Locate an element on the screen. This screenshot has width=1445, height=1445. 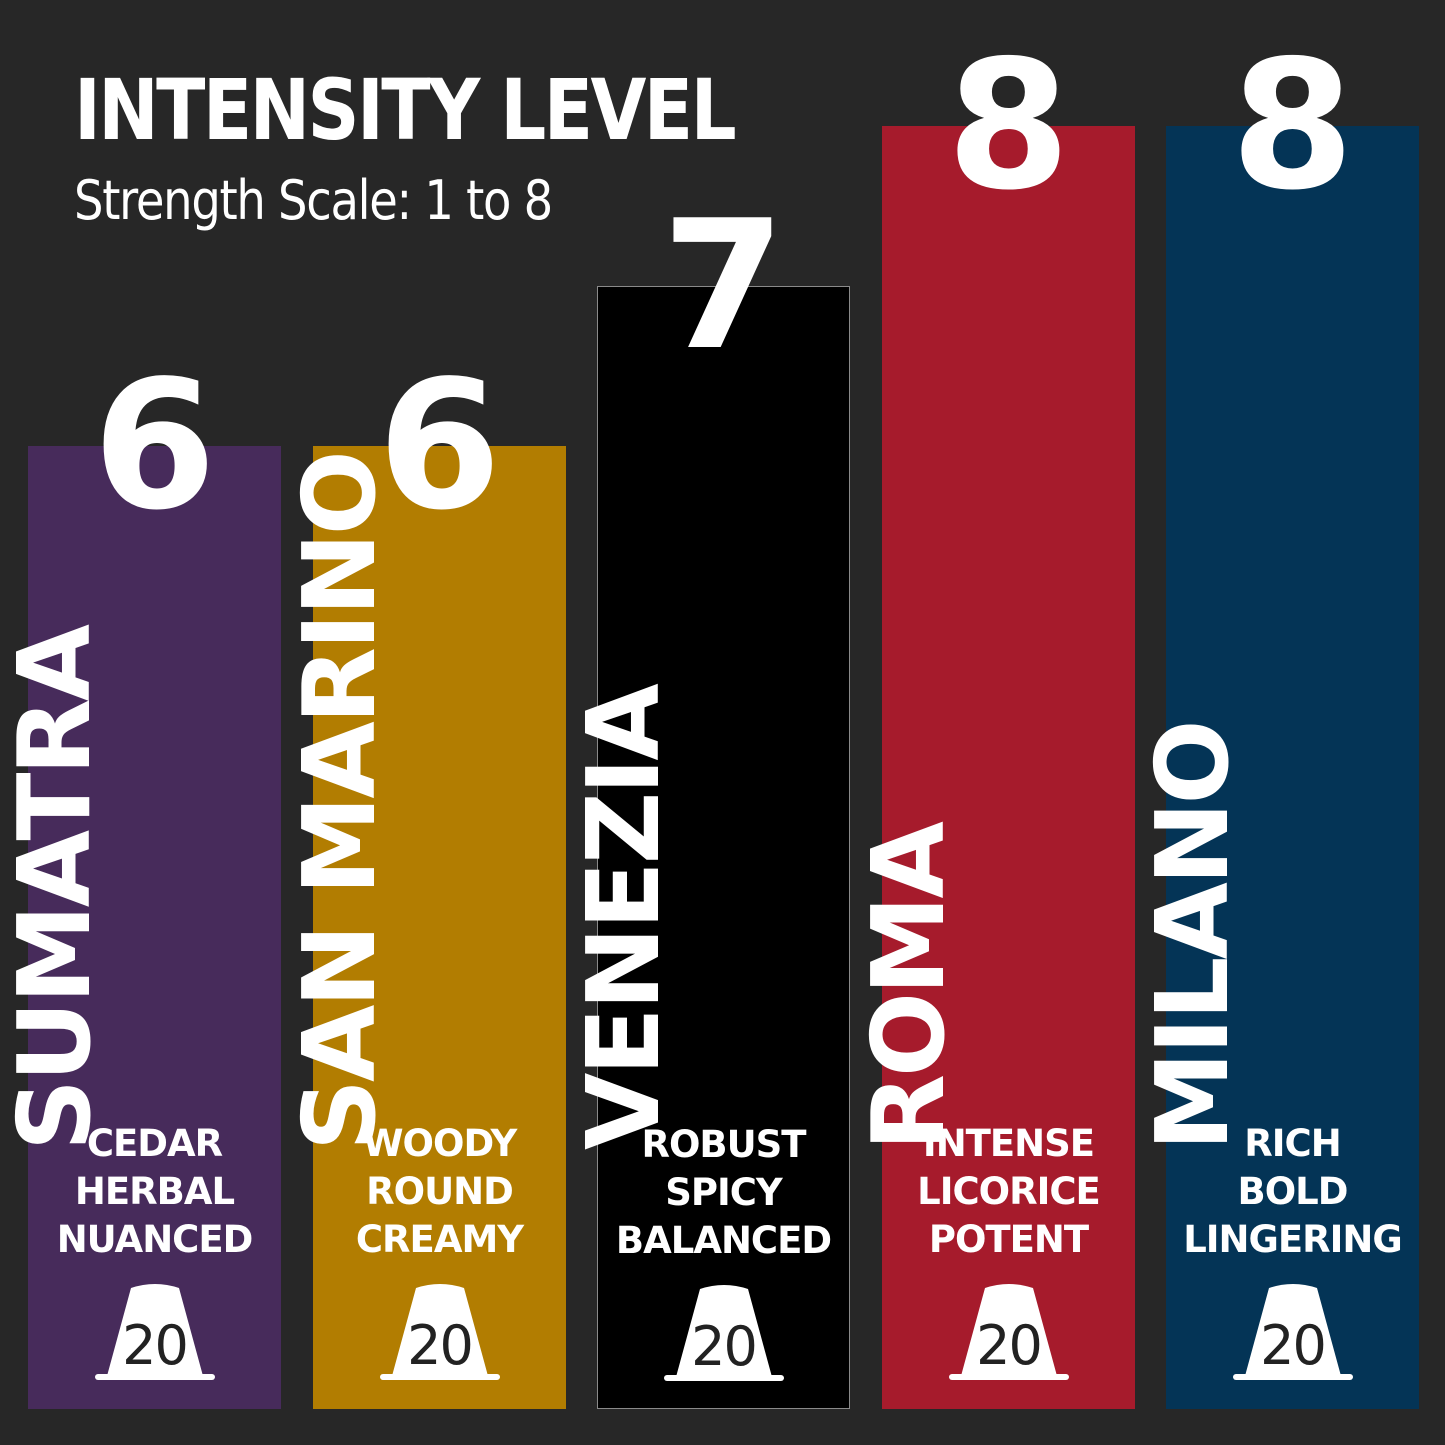
bar-value-venezia: 7 is located at coordinates (723, 285).